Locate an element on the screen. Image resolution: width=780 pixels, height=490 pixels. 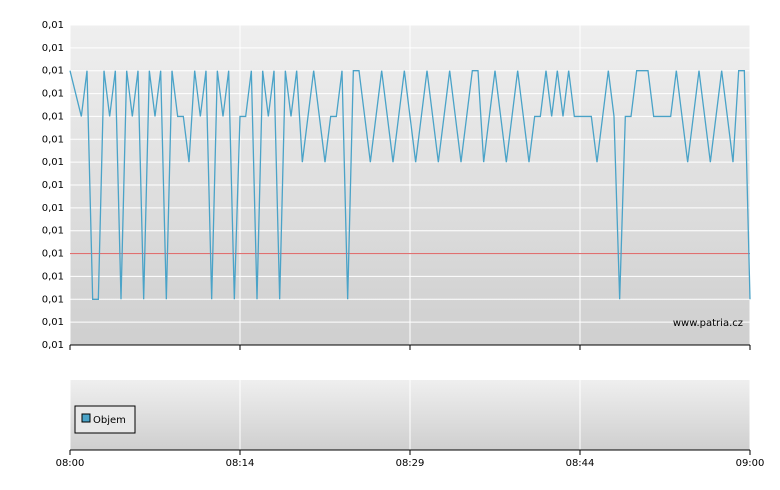
x-tick-label: 08:29 is located at coordinates (410, 463).